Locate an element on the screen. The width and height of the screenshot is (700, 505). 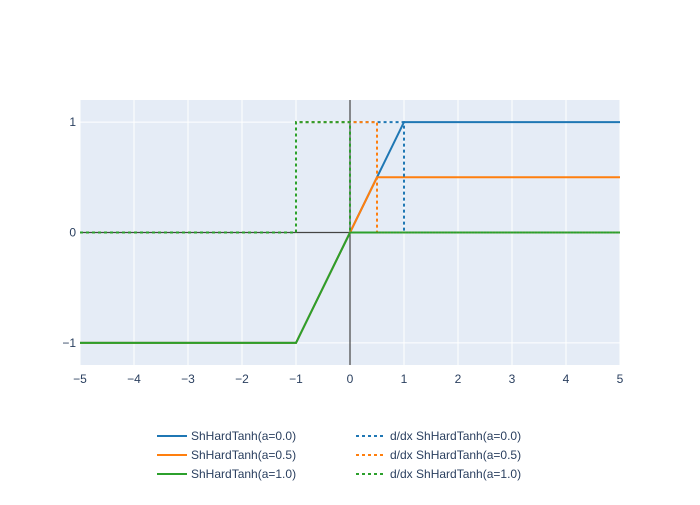
legend-label-1: ShHardTanh(a=0.5) is located at coordinates (243, 455).